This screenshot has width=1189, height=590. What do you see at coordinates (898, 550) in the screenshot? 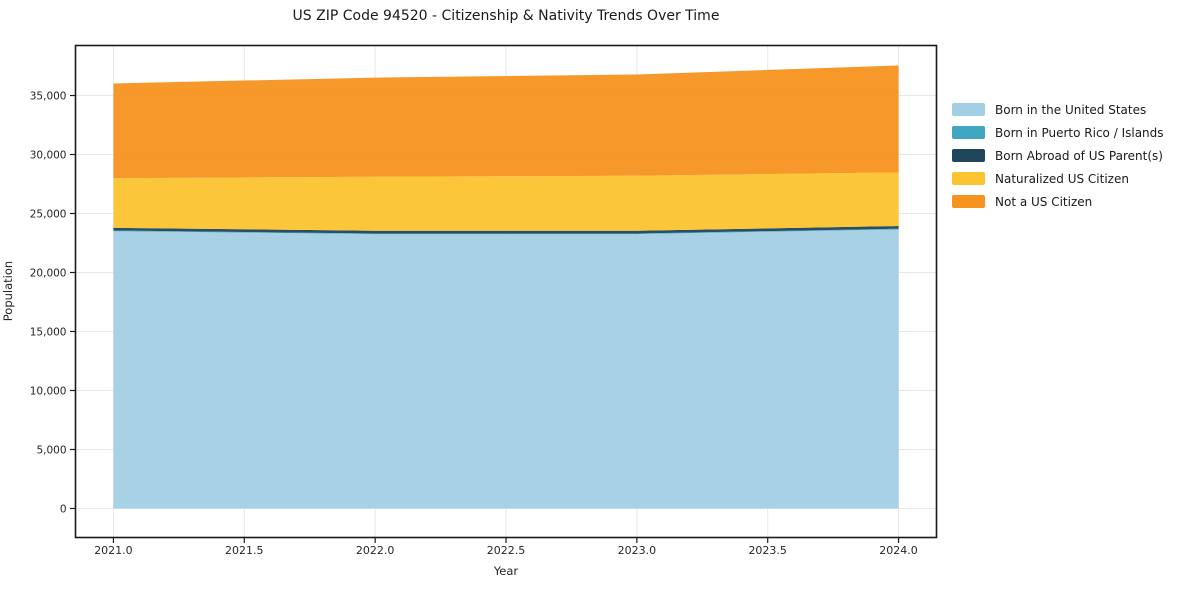
I see `x-tick-label: 2024.0` at bounding box center [898, 550].